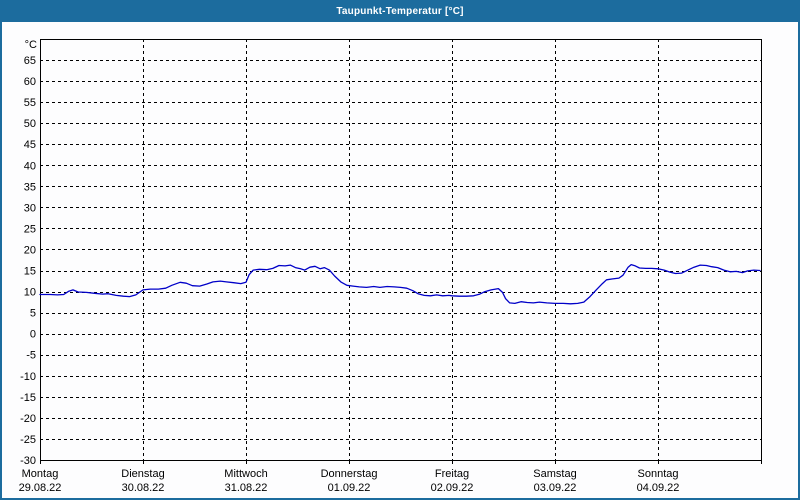 The height and width of the screenshot is (500, 800). I want to click on day-weekday-label: Sonntag, so click(658, 474).